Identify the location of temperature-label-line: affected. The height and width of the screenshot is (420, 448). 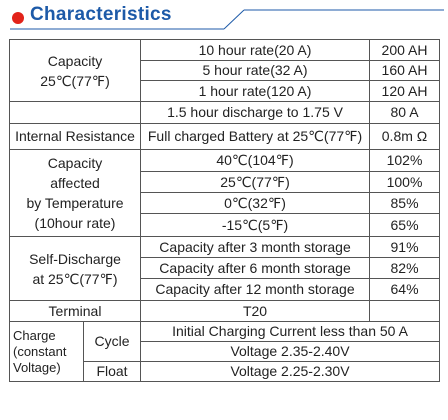
(75, 183).